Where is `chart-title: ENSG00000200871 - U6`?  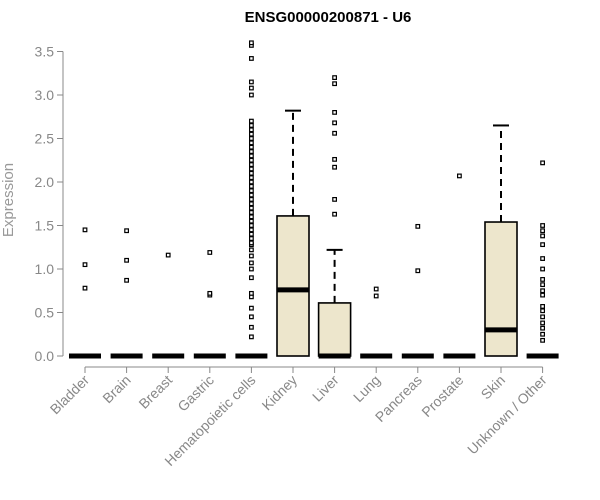 chart-title: ENSG00000200871 - U6 is located at coordinates (328, 17).